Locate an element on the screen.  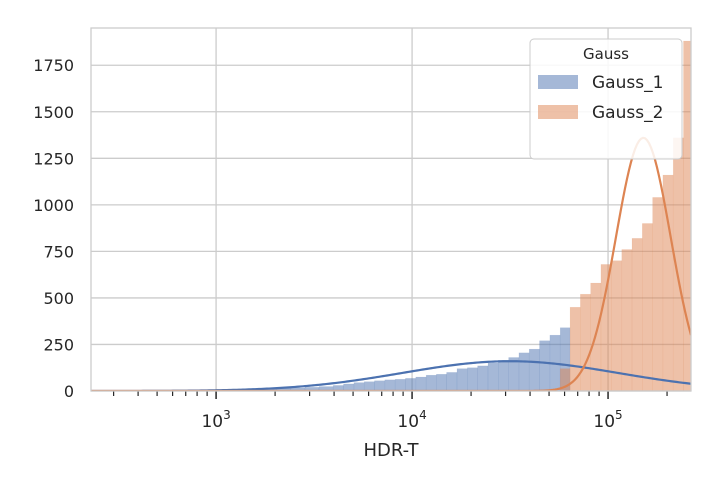
legend-title: Gauss is located at coordinates (606, 54).